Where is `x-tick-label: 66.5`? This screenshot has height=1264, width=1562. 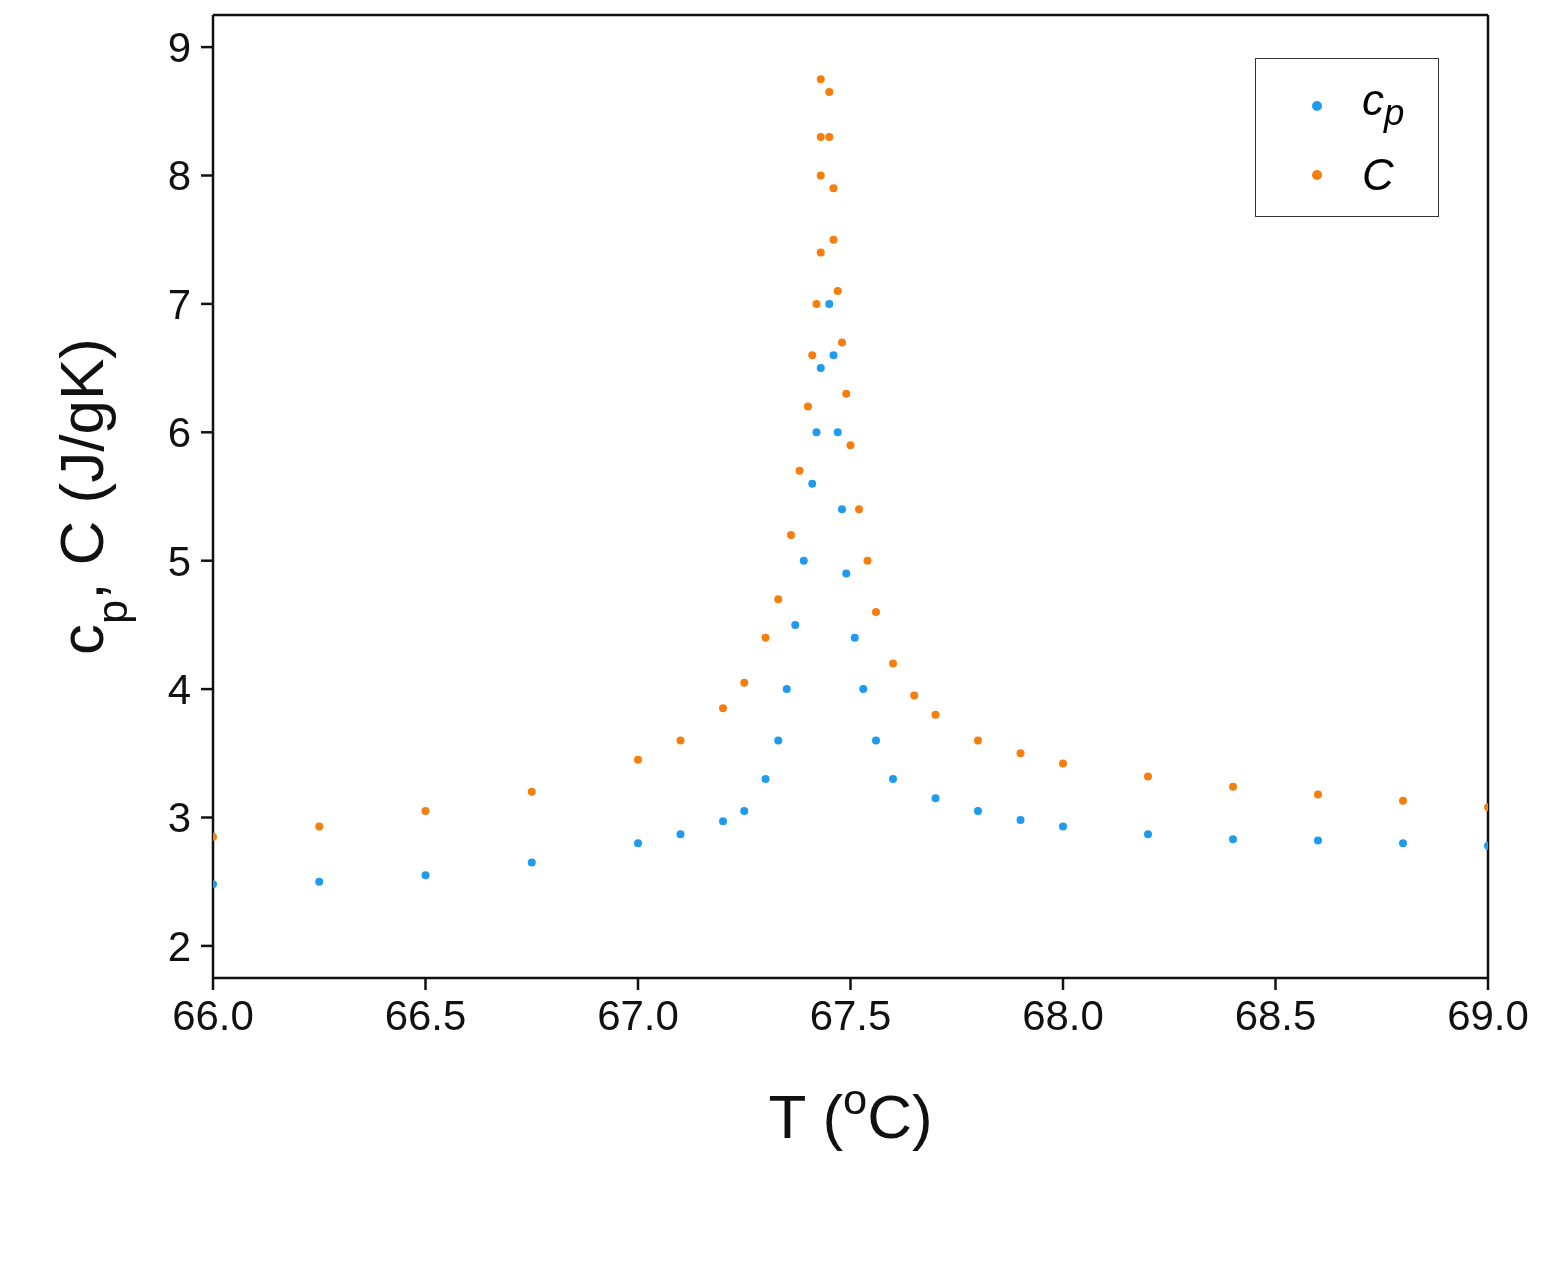
x-tick-label: 66.5 is located at coordinates (425, 1015).